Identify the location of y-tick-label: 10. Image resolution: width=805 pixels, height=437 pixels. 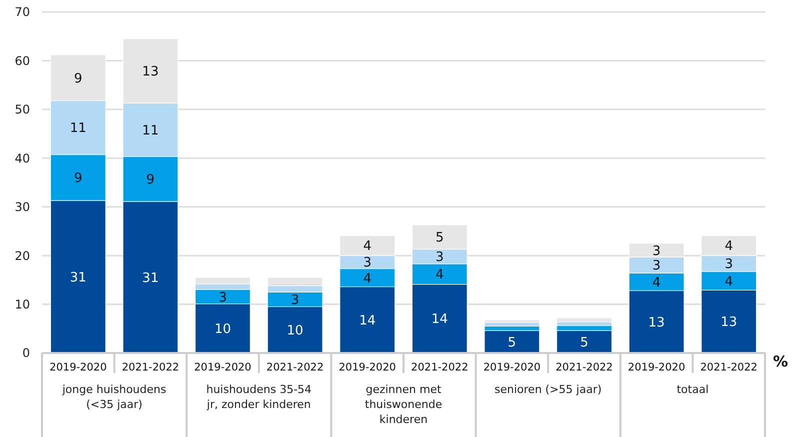
(22, 304).